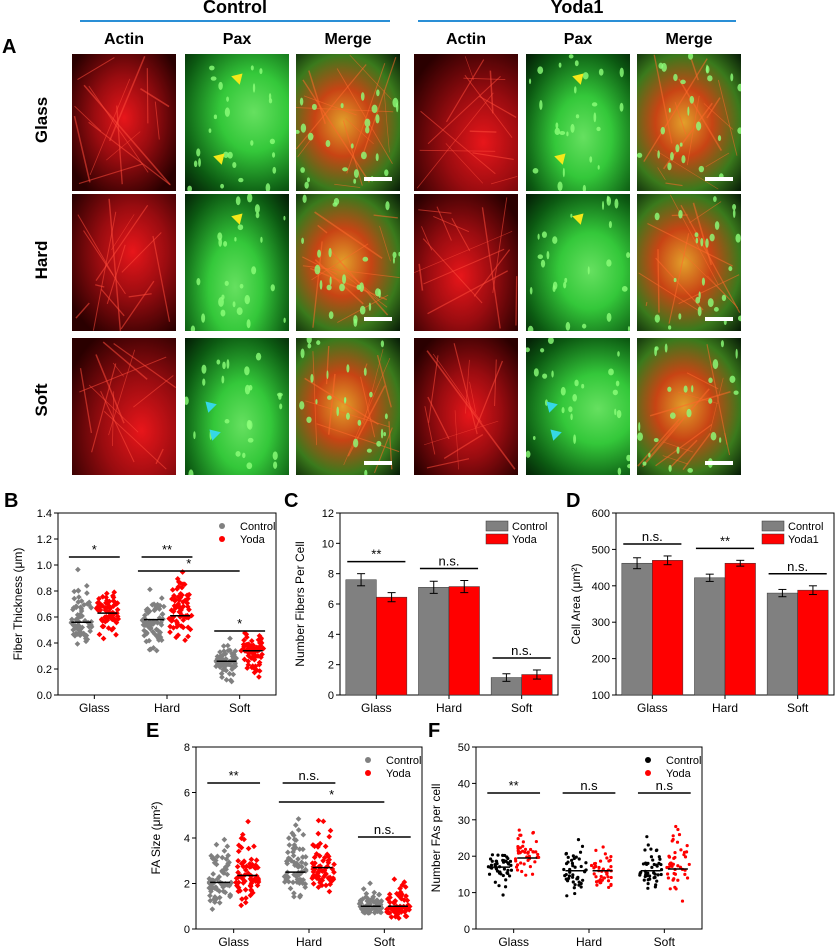 Image resolution: width=837 pixels, height=946 pixels. I want to click on y-tick-label-B: 0.0, so click(44, 696).